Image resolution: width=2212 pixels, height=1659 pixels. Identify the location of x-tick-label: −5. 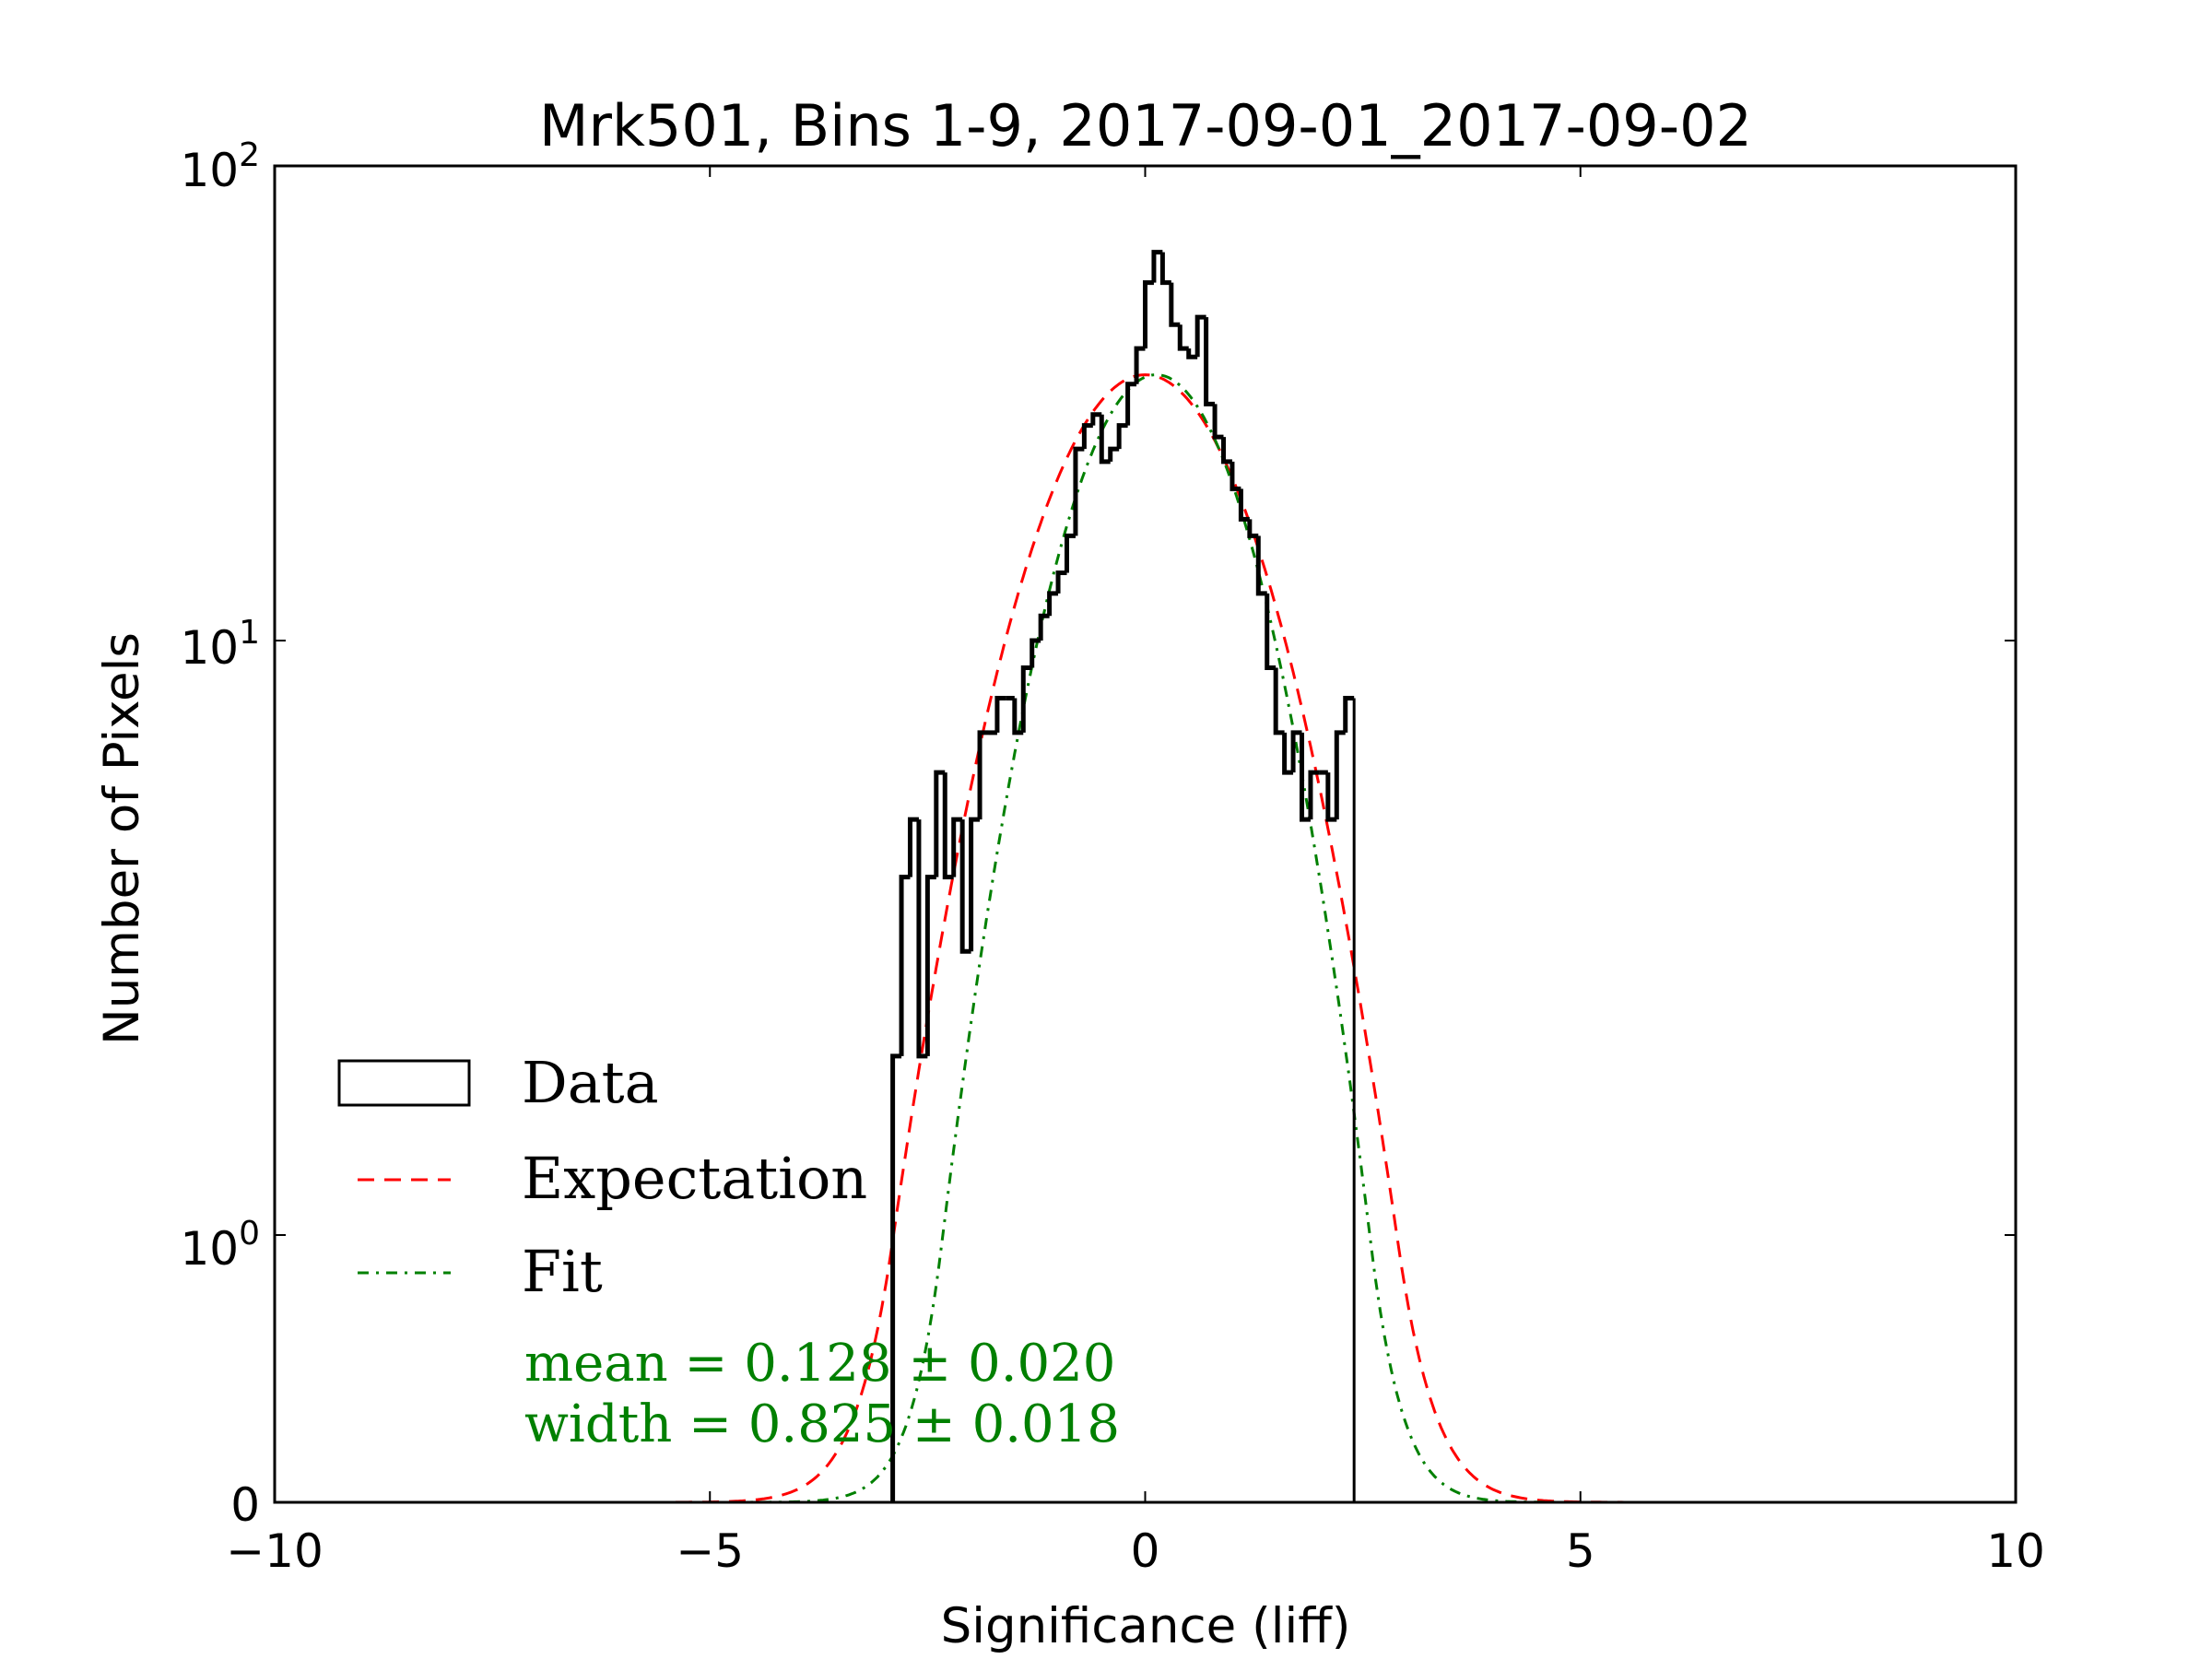
(710, 1551).